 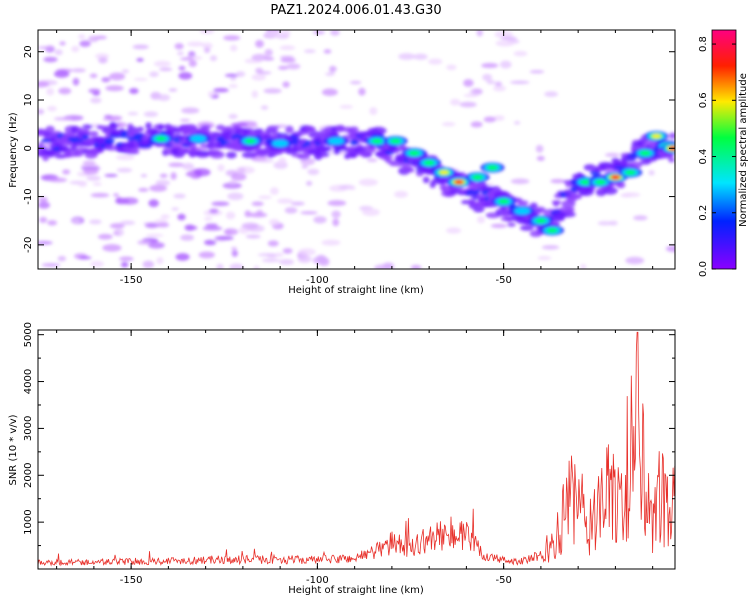 I want to click on colorbar-tick-label: 0.8, so click(x=703, y=44).